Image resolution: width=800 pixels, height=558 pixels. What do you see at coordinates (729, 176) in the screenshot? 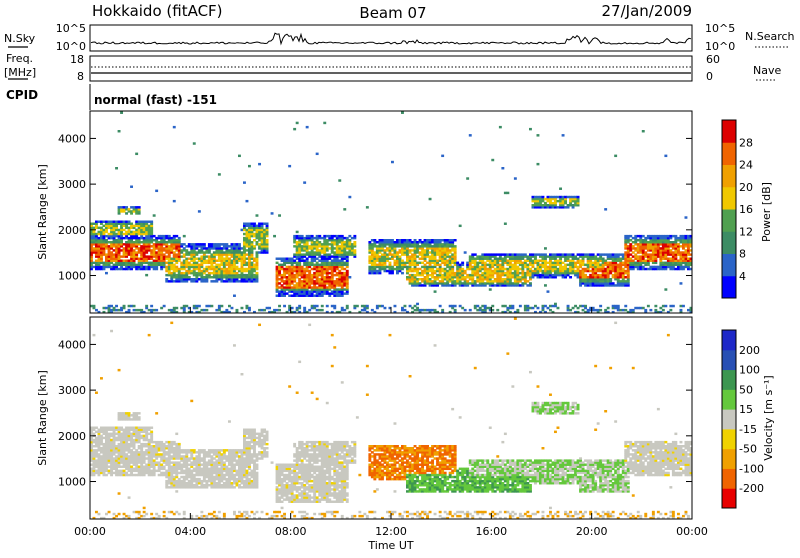
I see `power-cbar-swatch` at bounding box center [729, 176].